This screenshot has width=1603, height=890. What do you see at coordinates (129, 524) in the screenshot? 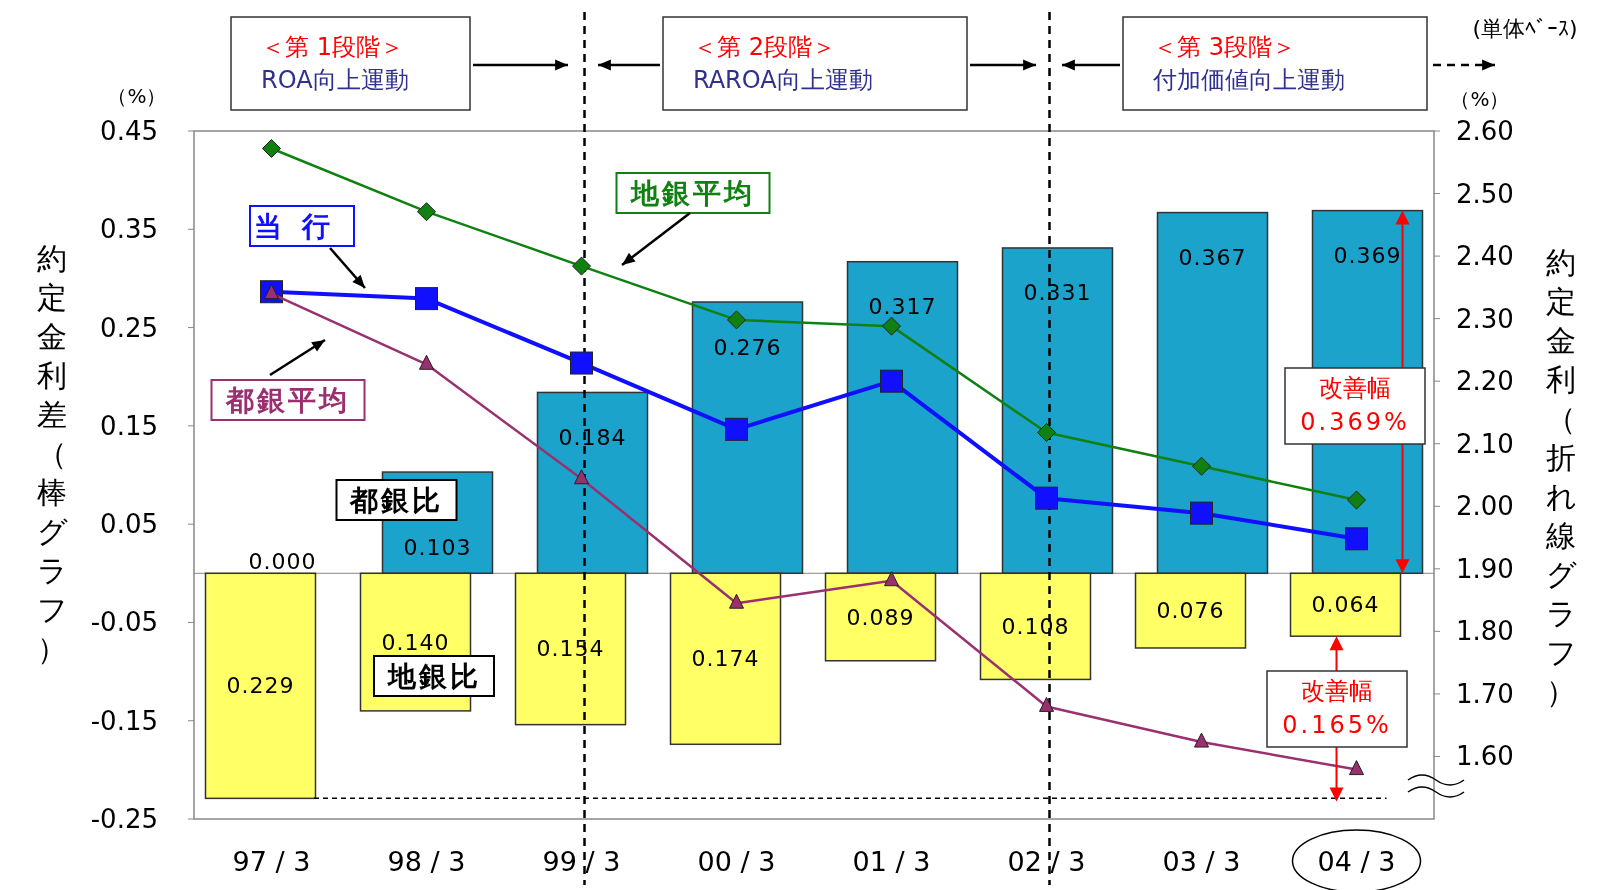
I see `y-tick-label: 0.05` at bounding box center [129, 524].